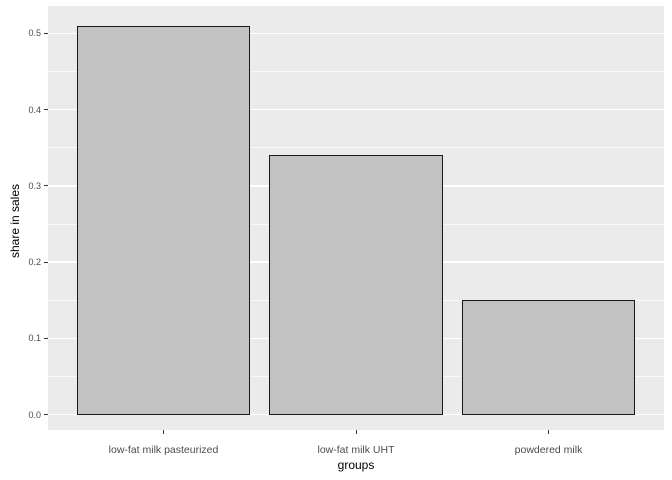 Image resolution: width=672 pixels, height=480 pixels. I want to click on x-axis-title: groups, so click(356, 465).